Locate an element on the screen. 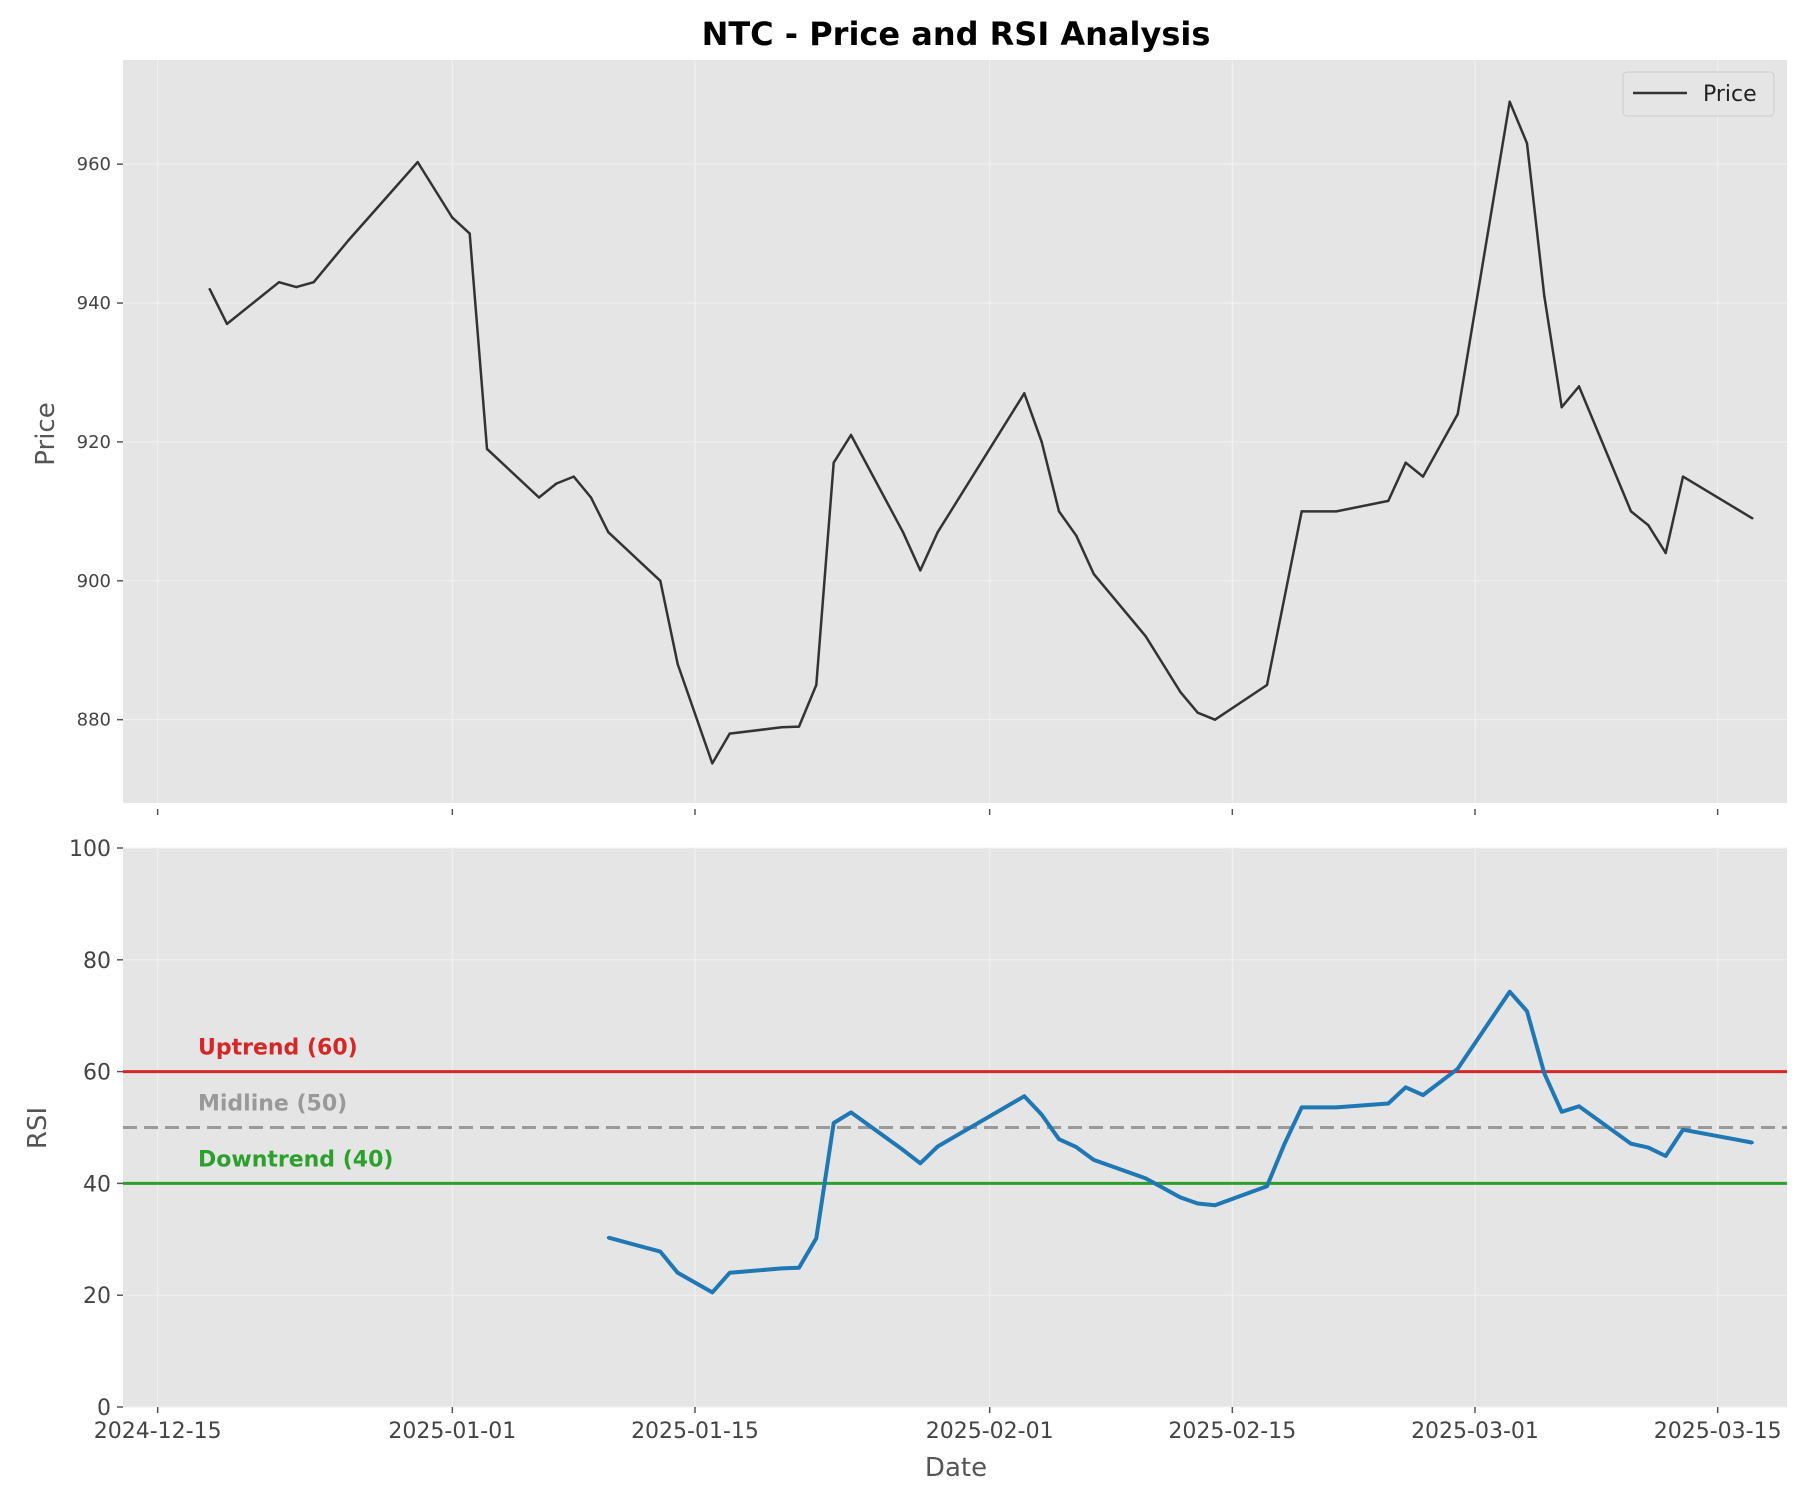 The image size is (1800, 1500). rsi-series-line is located at coordinates (1180, 1142).